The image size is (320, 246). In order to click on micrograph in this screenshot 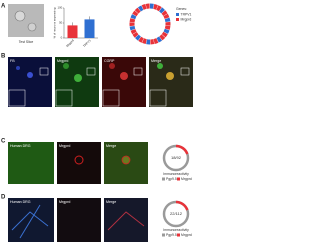, I will do `click(26, 20)`.